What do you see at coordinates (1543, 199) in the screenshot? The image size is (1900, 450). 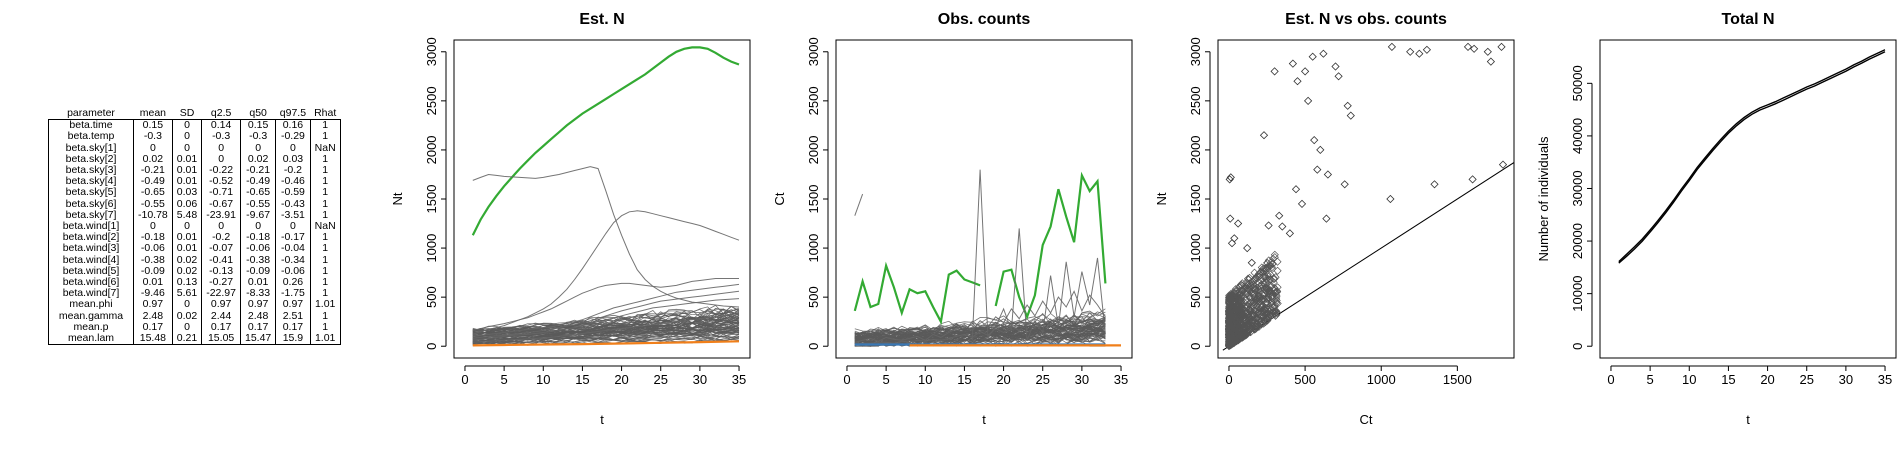 I see `y-axis-title: Number of individuals` at bounding box center [1543, 199].